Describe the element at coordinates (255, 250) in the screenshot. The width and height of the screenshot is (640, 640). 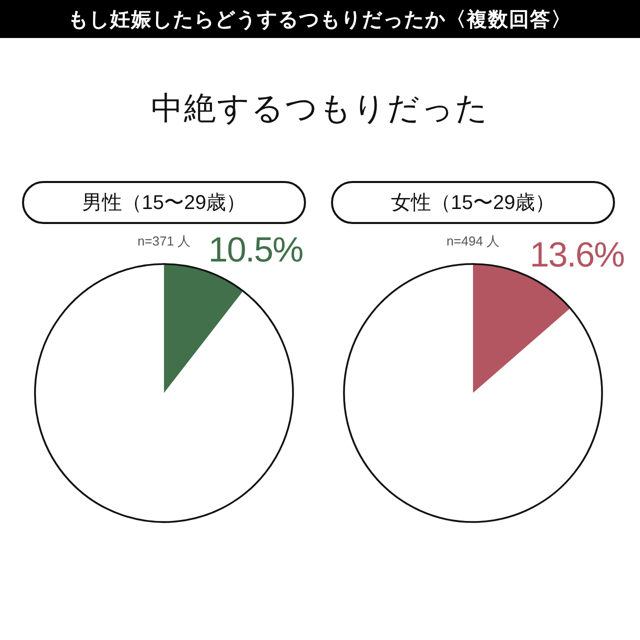
I see `data-label: 10.5%` at that location.